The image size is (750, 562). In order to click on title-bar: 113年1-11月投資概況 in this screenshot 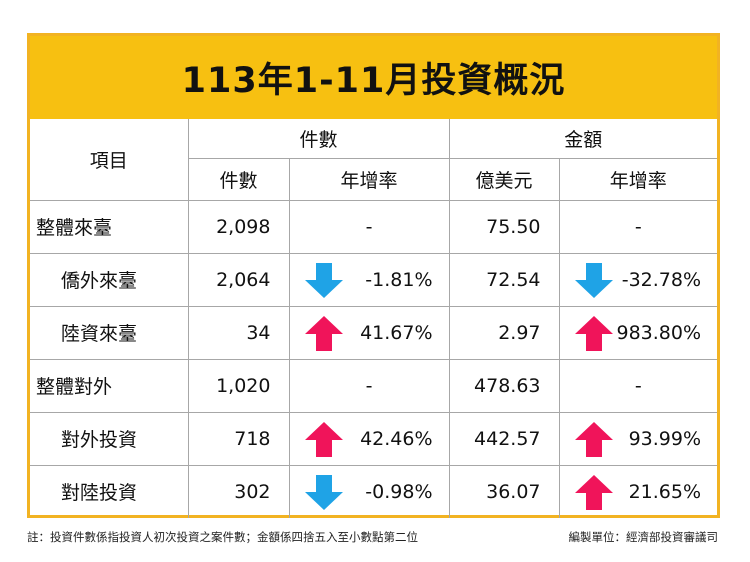, I will do `click(373, 77)`.